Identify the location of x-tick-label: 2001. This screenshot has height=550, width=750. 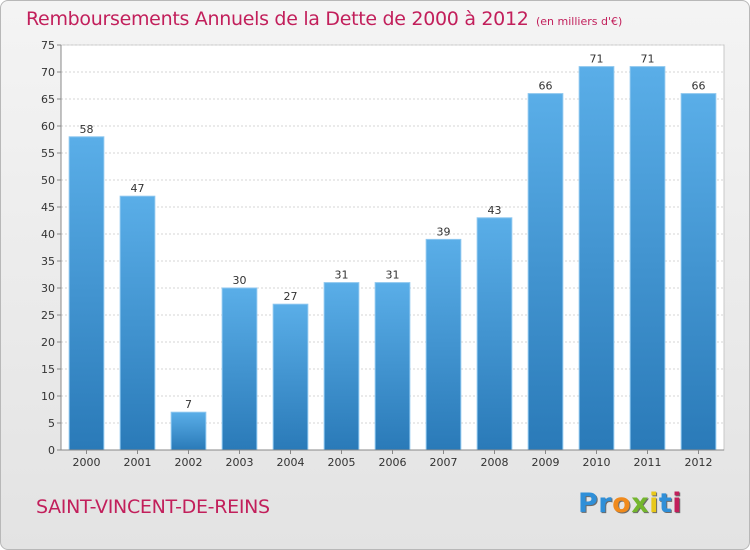
(138, 462).